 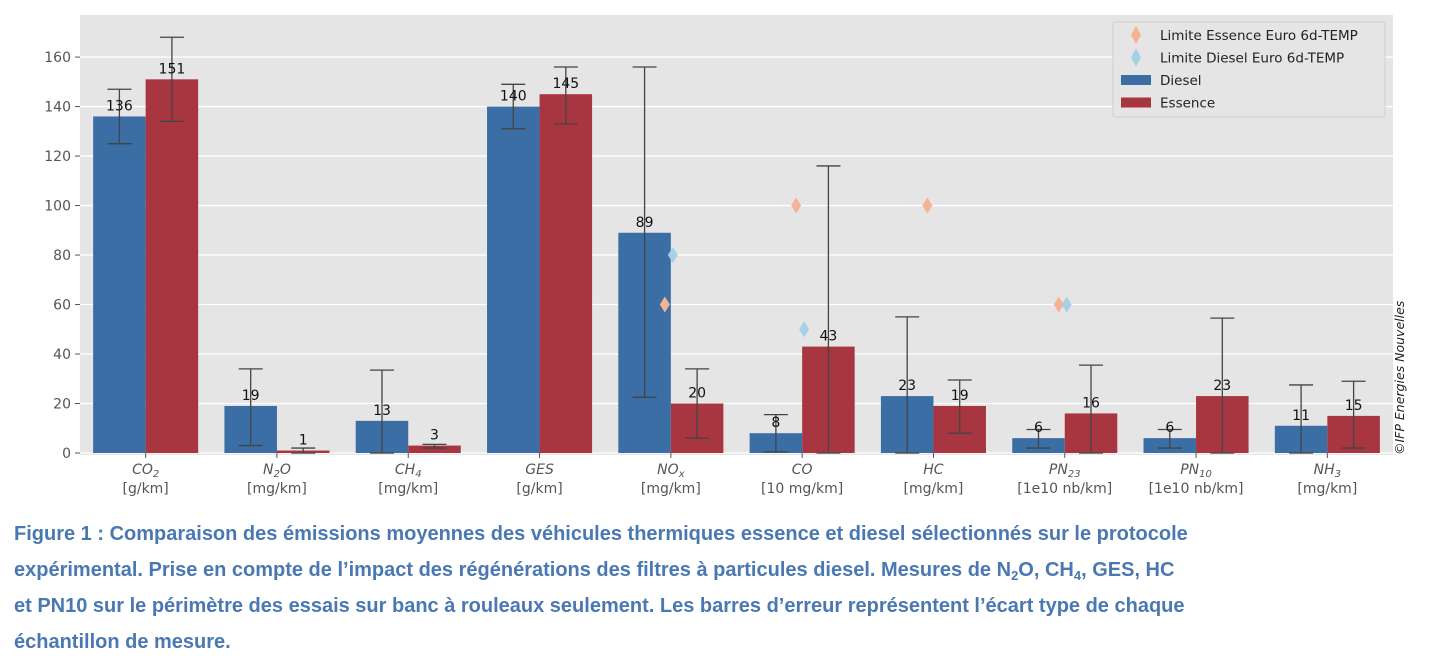 What do you see at coordinates (1259, 36) in the screenshot?
I see `legend-label: Limite Essence Euro 6d-TEMP` at bounding box center [1259, 36].